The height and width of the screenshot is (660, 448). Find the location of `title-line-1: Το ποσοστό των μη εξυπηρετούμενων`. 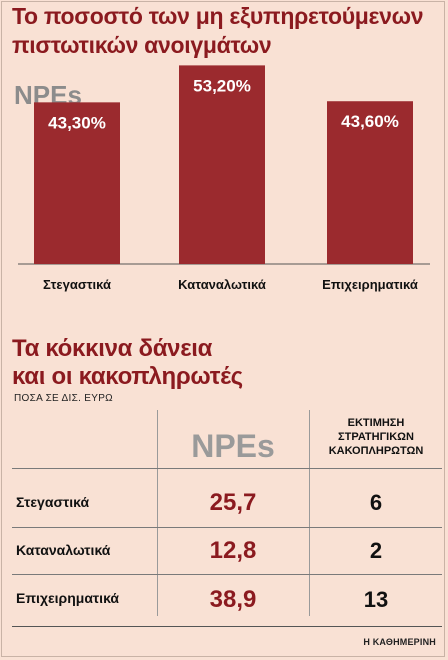

title-line-1: Το ποσοστό των μη εξυπηρετούμενων is located at coordinates (218, 16).